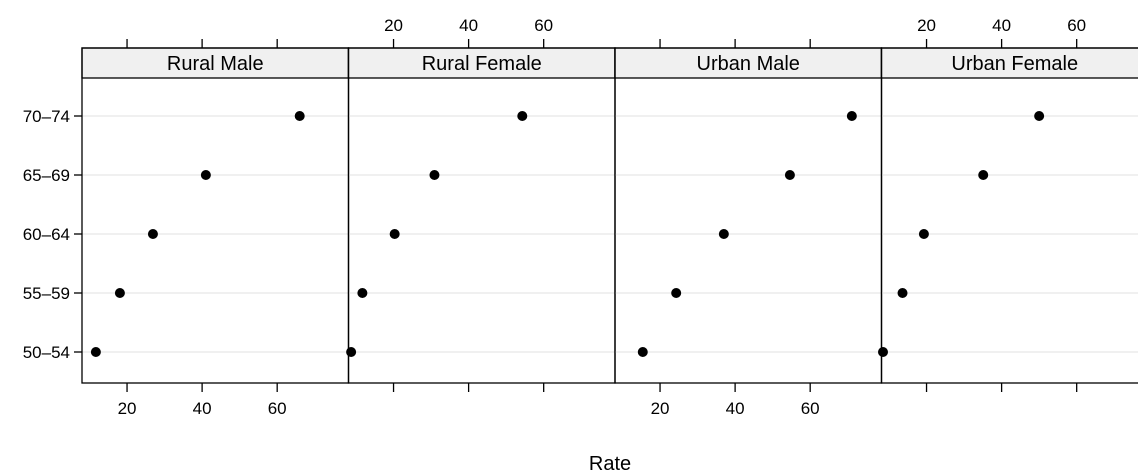  I want to click on x-tick-label-urban-male-1: 40, so click(735, 408).